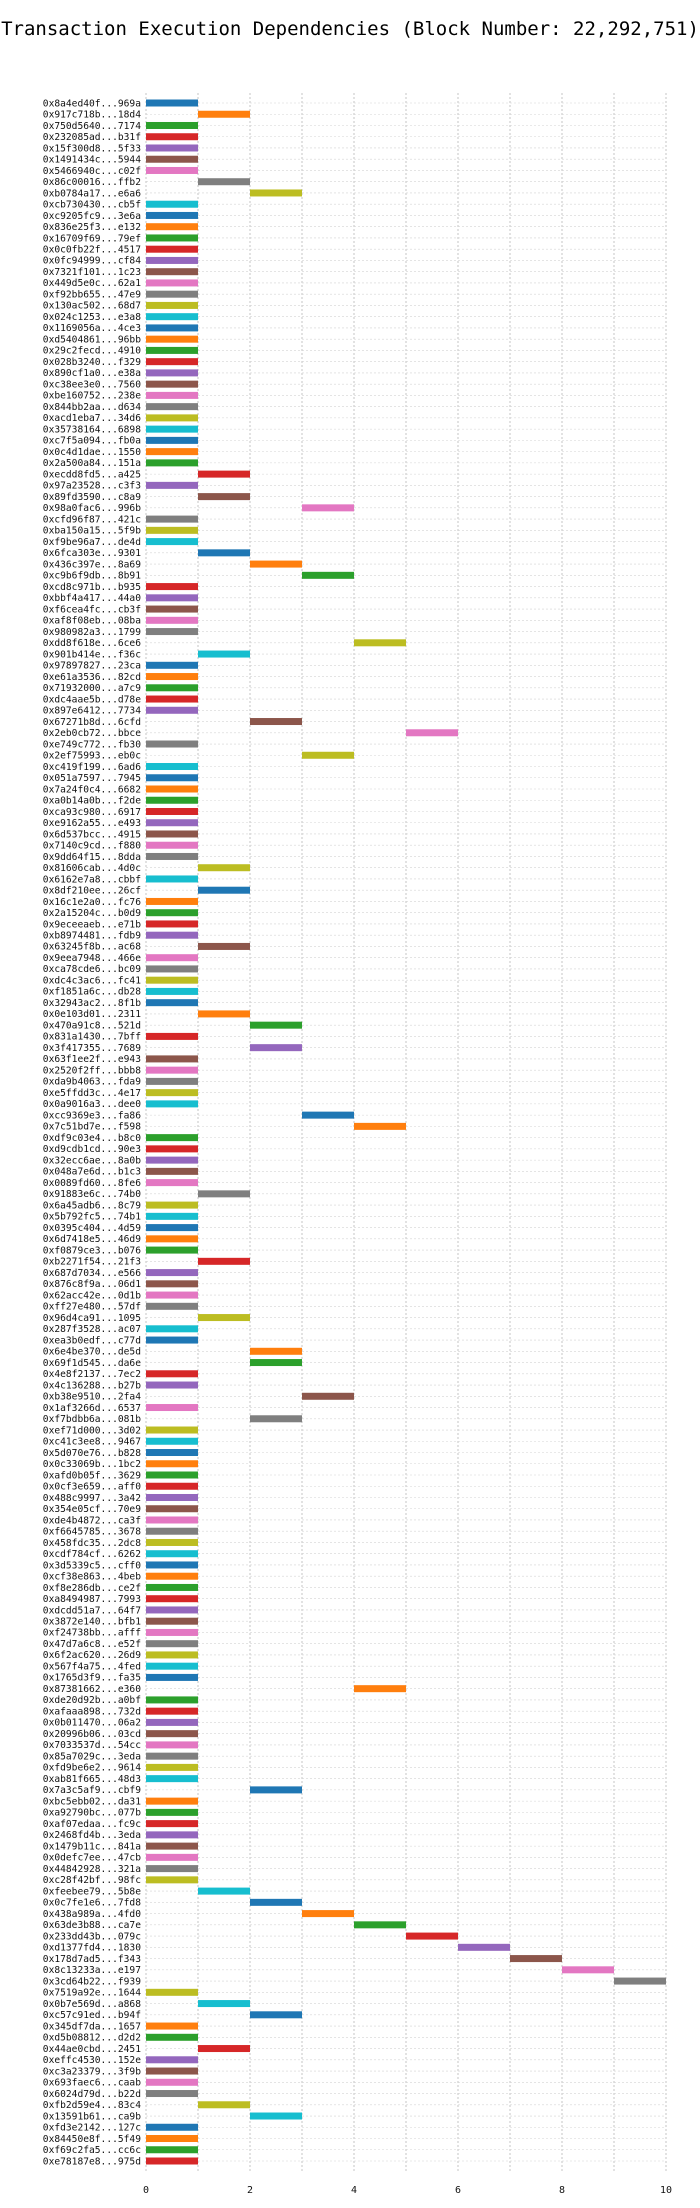 This screenshot has width=700, height=2208. Describe the element at coordinates (92, 2049) in the screenshot. I see `y-tick-label: 0x44ae0cbd...2451` at that location.